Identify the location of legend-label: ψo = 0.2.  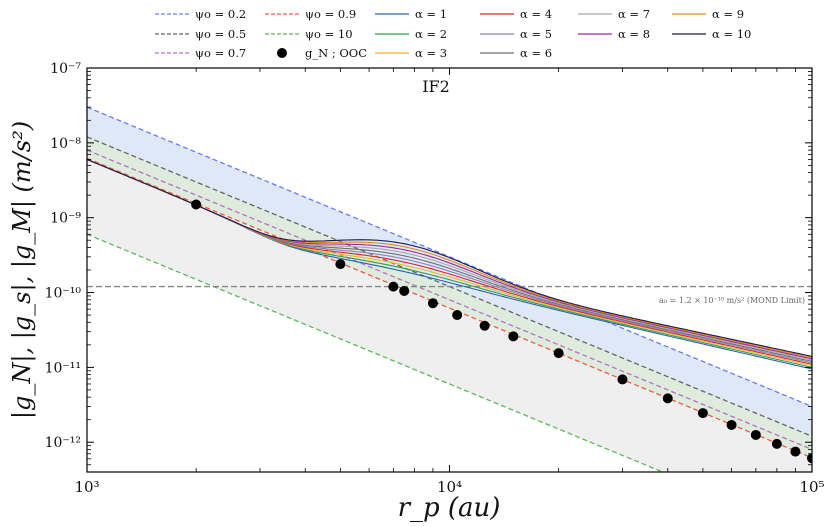
(220, 14).